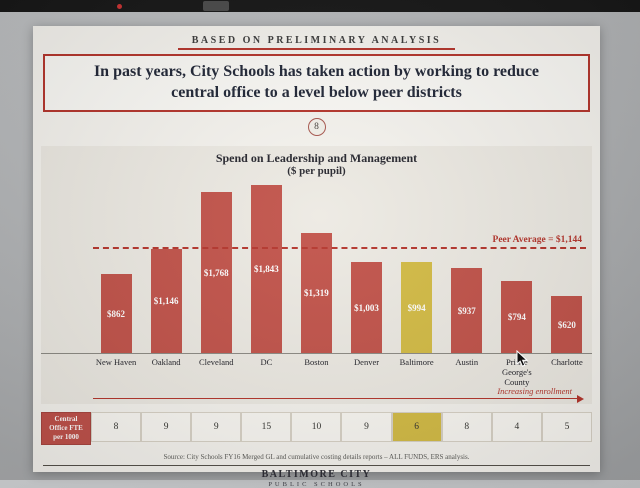 The height and width of the screenshot is (488, 640). I want to click on bar-denver: $1,003, so click(367, 308).